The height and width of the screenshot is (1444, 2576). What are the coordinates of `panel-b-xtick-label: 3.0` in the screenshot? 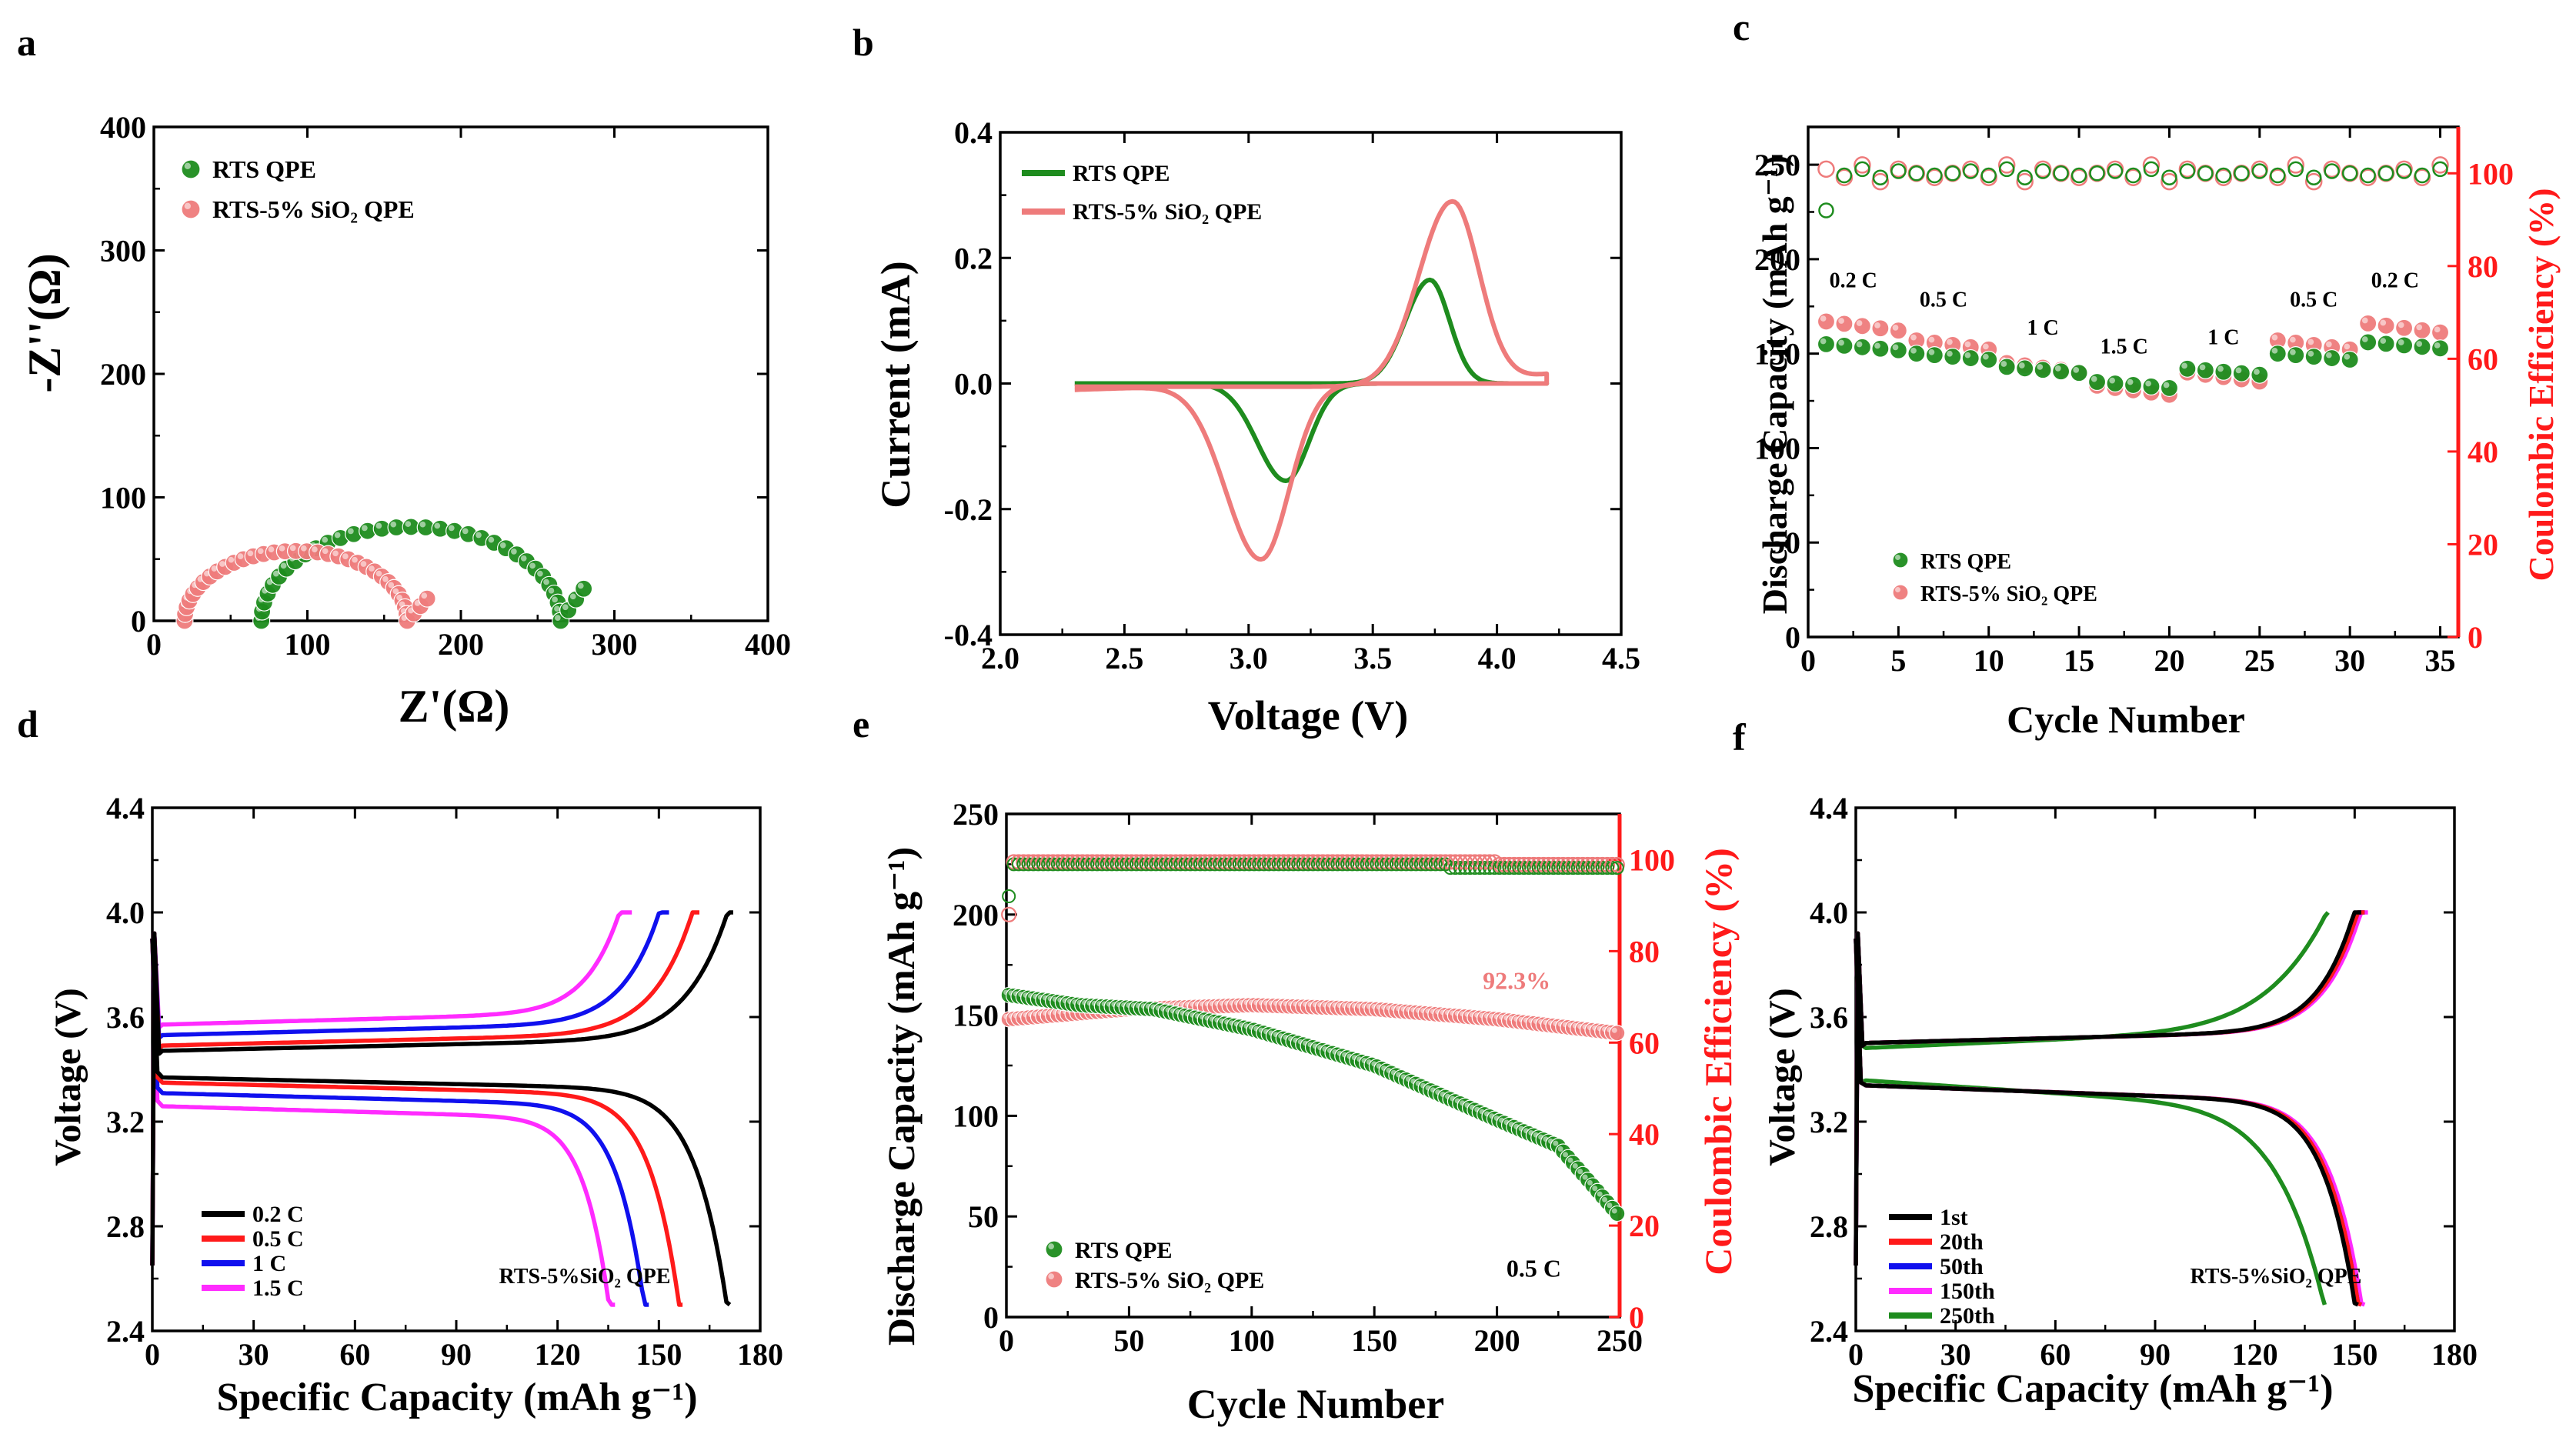 It's located at (1249, 658).